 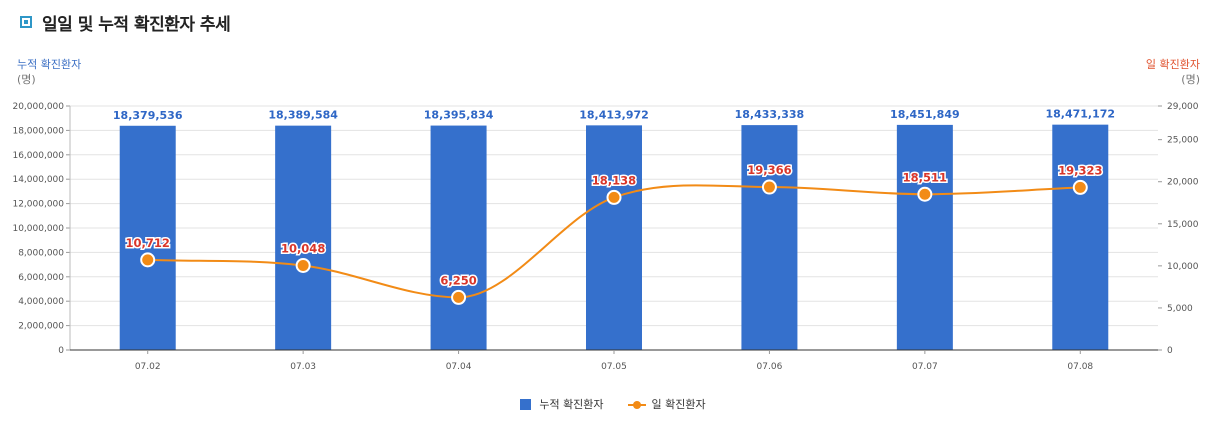 I want to click on bar-swatch-icon, so click(x=526, y=404).